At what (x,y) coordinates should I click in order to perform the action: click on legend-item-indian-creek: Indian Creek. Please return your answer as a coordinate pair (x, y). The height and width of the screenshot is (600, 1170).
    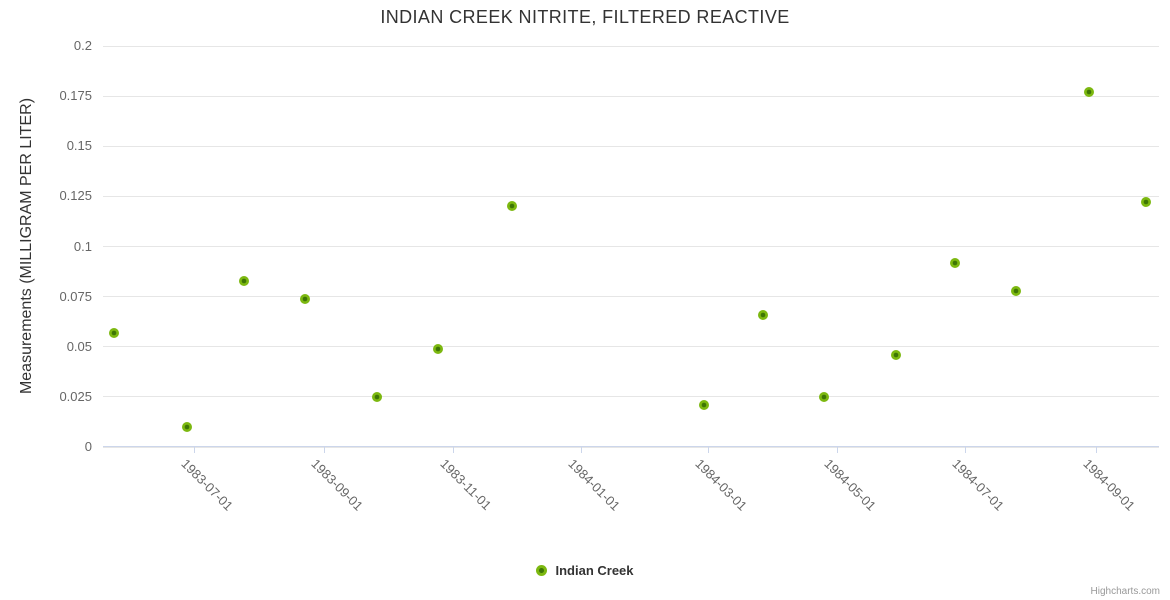
    Looking at the image, I should click on (594, 570).